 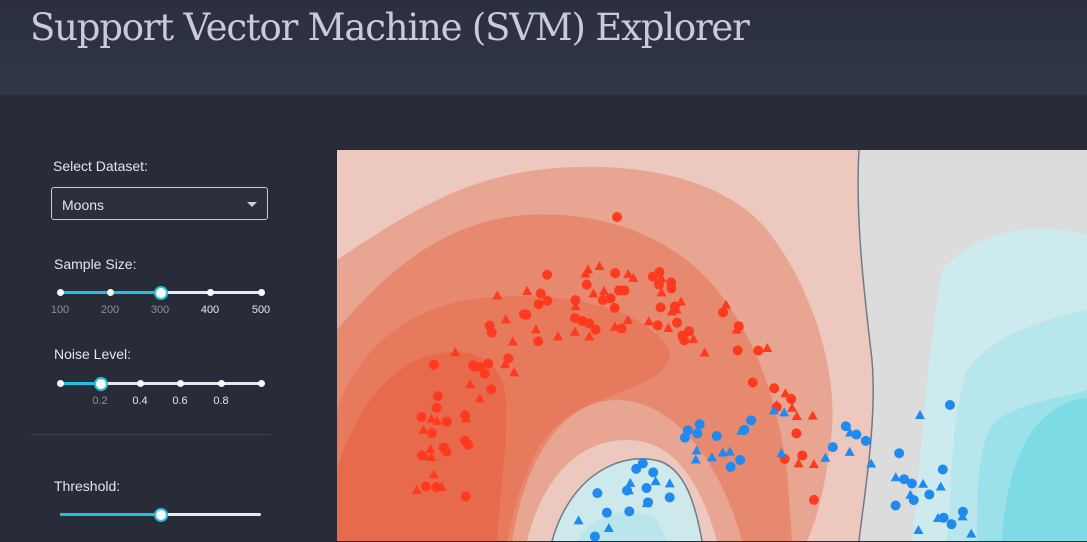 I want to click on slider-mark: 200, so click(x=110, y=310).